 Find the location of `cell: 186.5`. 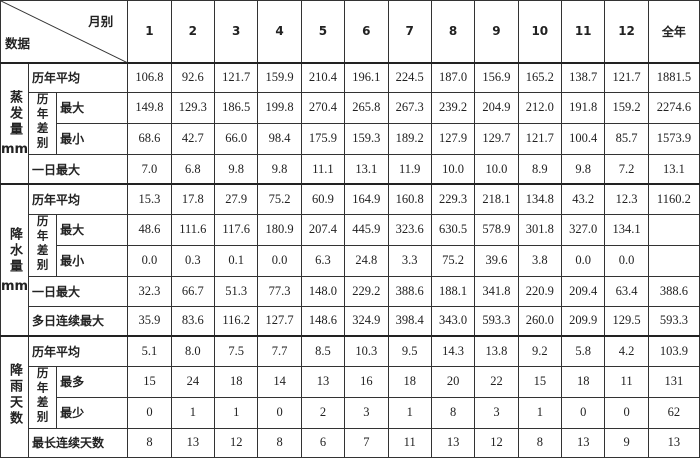

cell: 186.5 is located at coordinates (236, 107).